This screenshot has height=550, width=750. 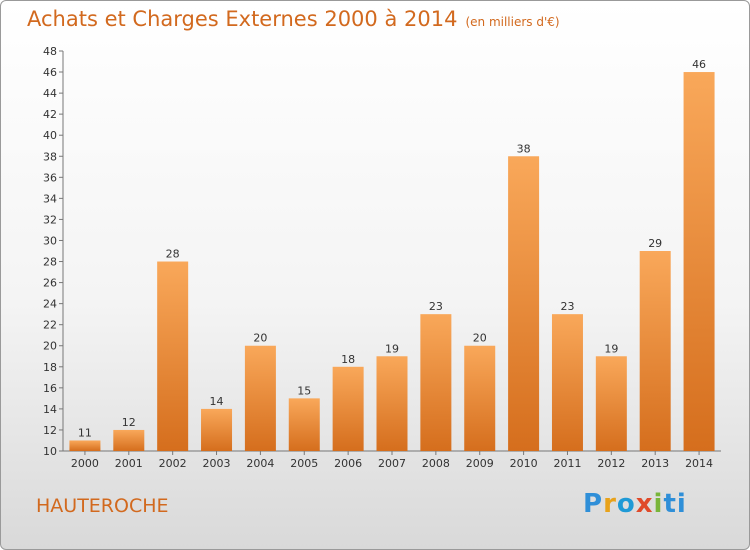 I want to click on bar-2001, so click(x=129, y=440).